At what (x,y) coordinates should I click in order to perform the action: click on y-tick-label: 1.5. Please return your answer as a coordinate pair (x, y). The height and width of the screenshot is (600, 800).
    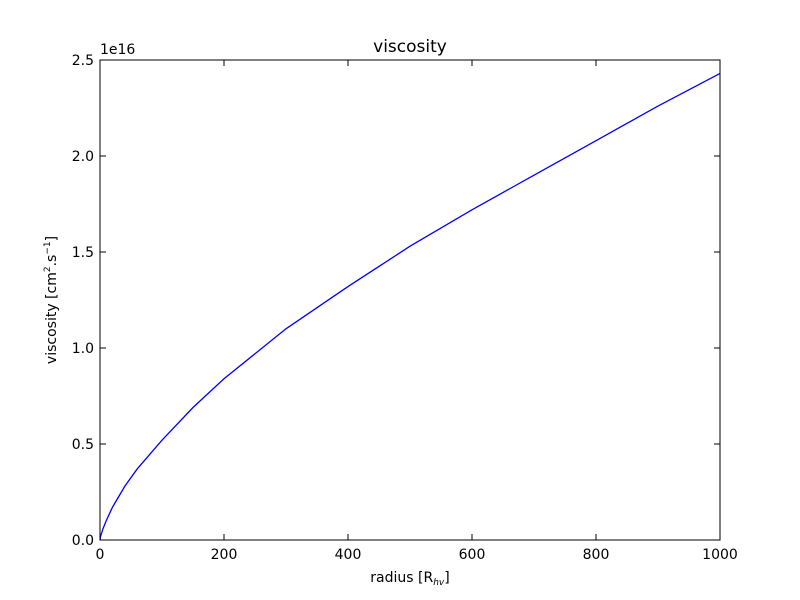
    Looking at the image, I should click on (83, 253).